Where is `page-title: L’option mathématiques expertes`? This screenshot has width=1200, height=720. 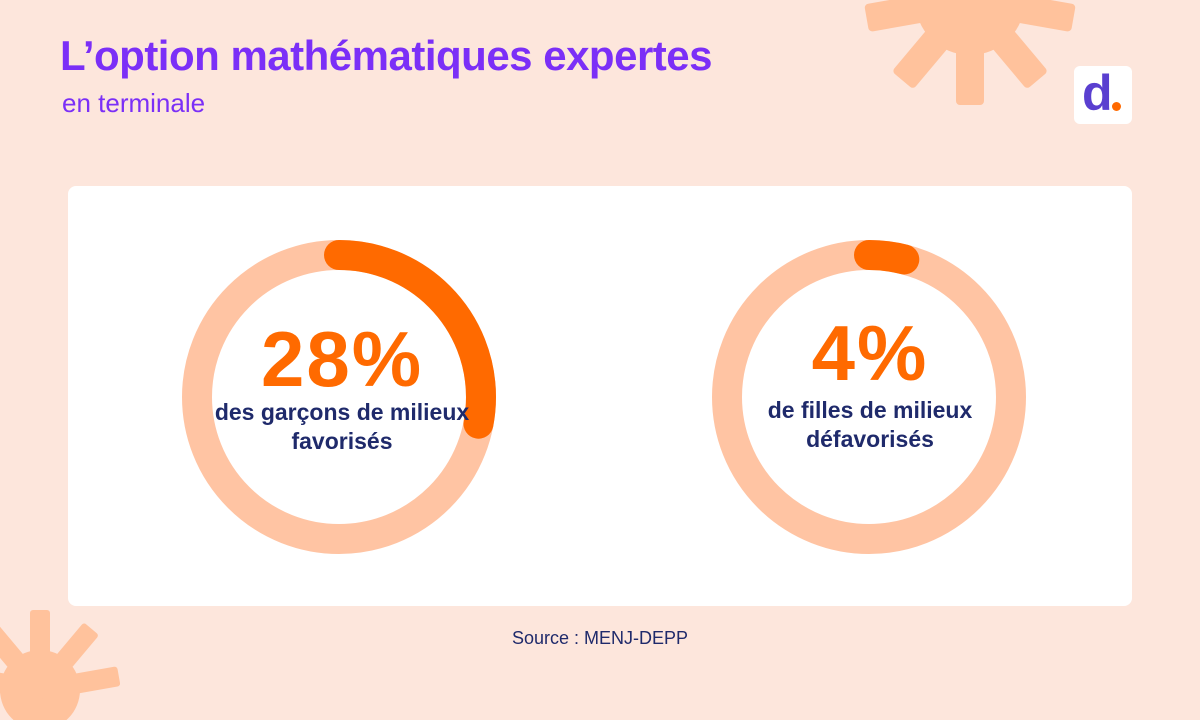 page-title: L’option mathématiques expertes is located at coordinates (386, 55).